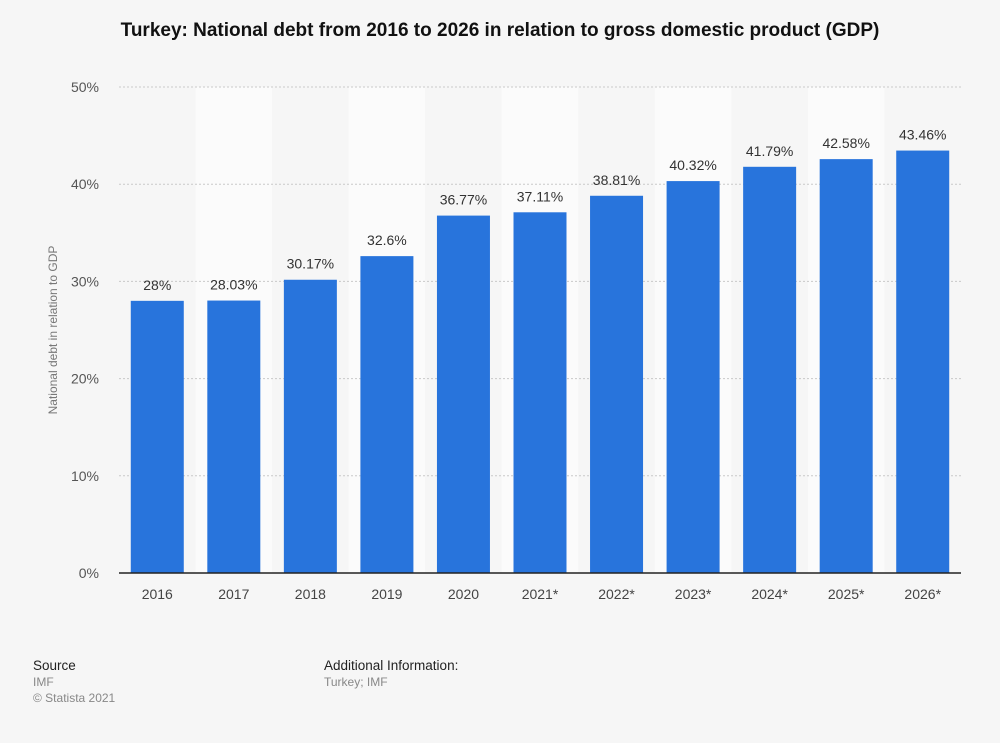  What do you see at coordinates (922, 594) in the screenshot?
I see `x-tick-label: 2026*` at bounding box center [922, 594].